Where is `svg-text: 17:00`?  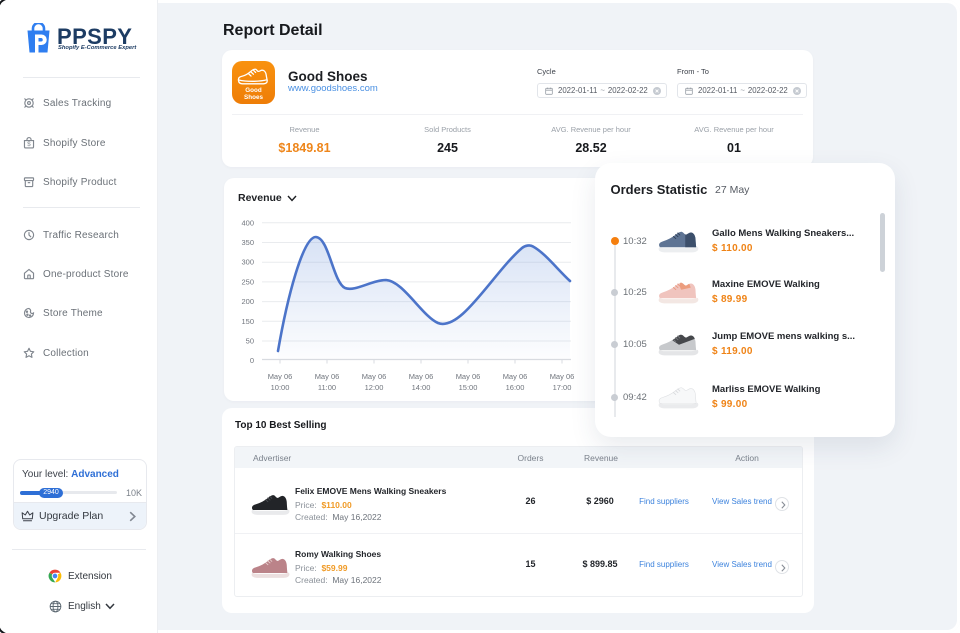
svg-text: 17:00 is located at coordinates (562, 387).